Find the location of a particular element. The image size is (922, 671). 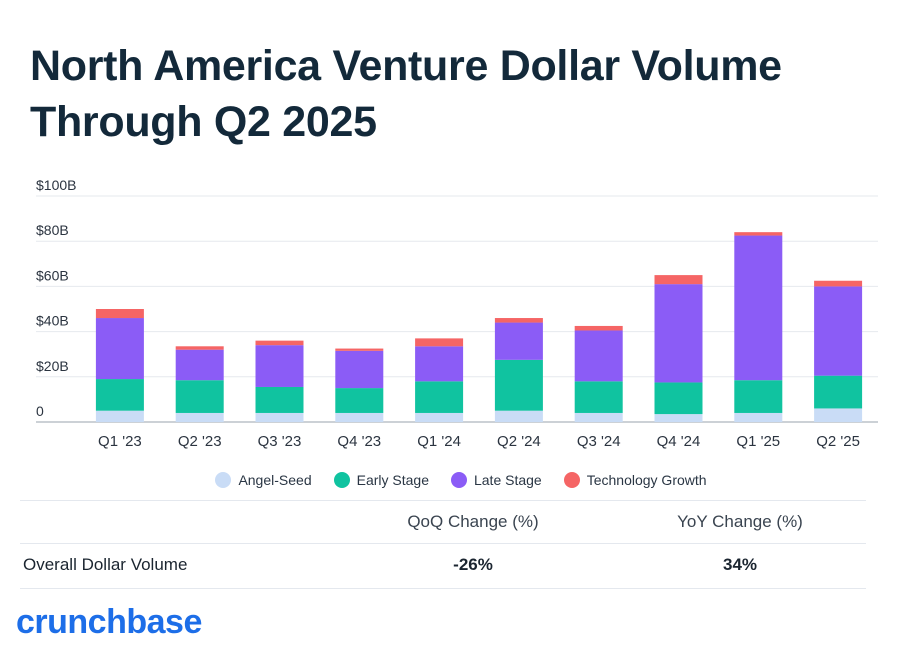

stats-header-row: QoQ Change (%) YoY Change (%) is located at coordinates (443, 521).